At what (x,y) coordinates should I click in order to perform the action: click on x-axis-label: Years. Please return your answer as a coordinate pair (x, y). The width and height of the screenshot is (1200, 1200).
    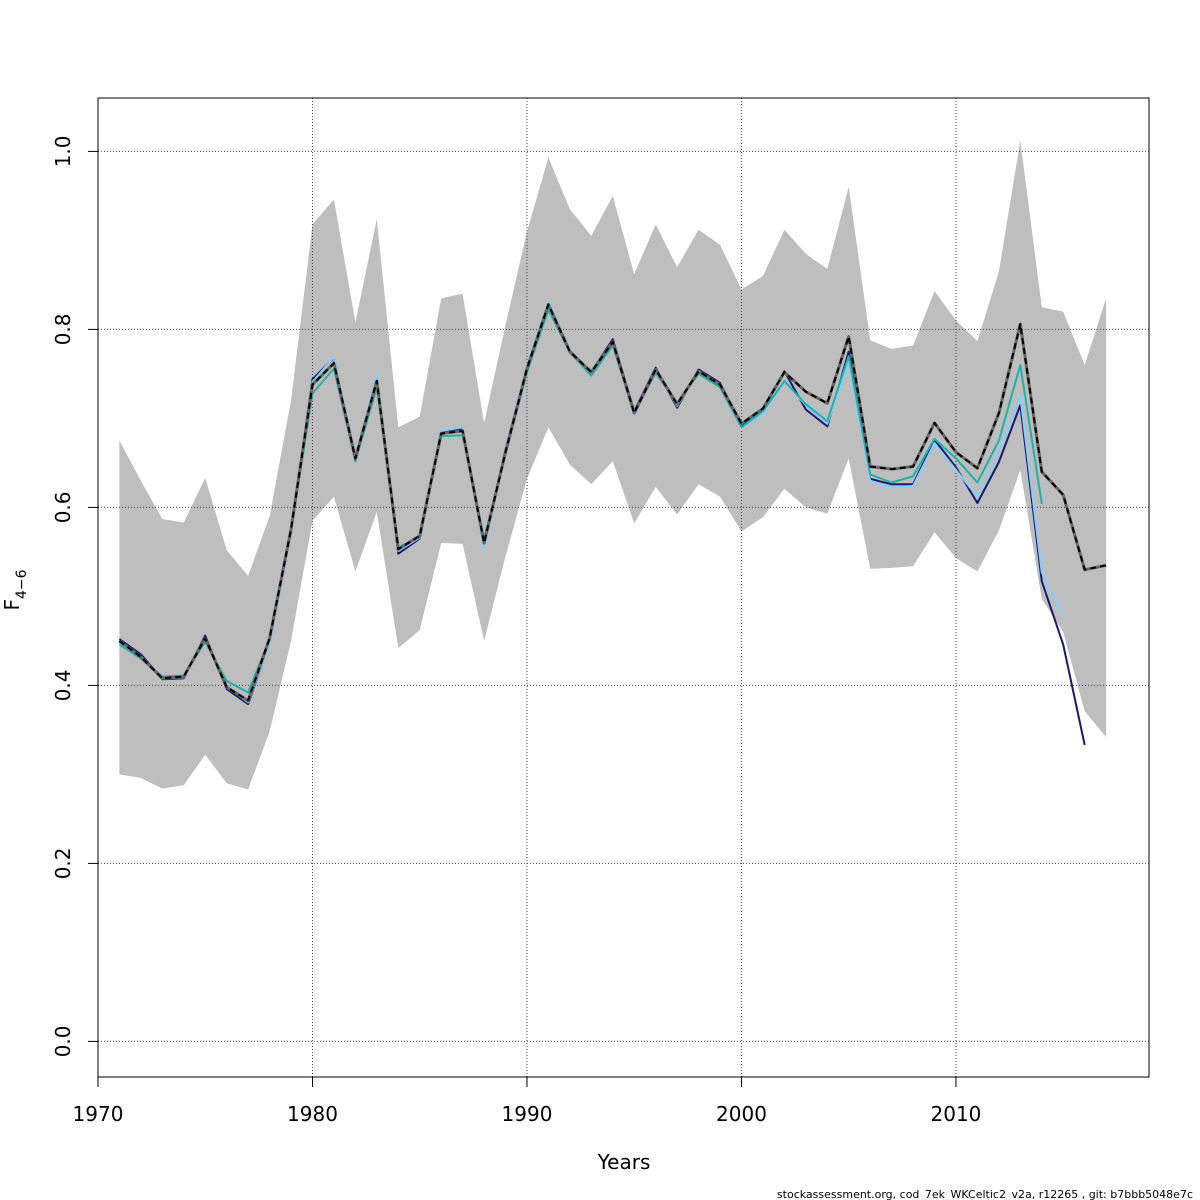
    Looking at the image, I should click on (624, 1162).